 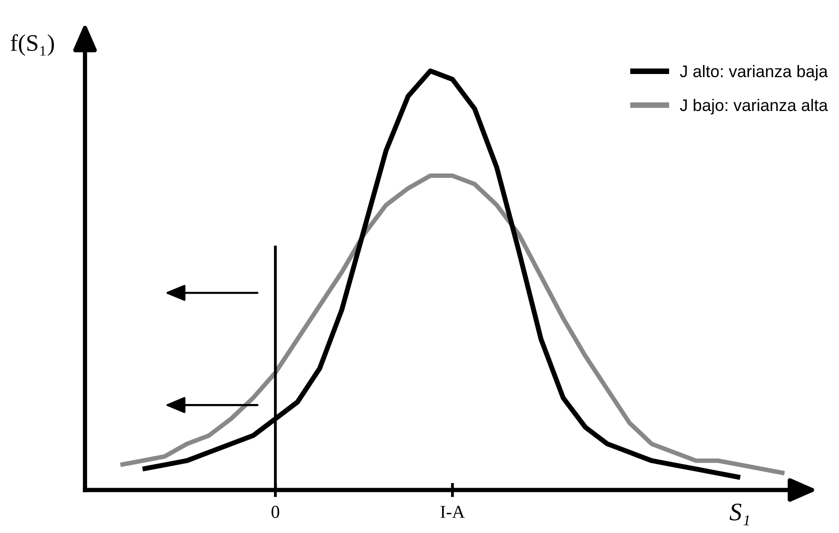 What do you see at coordinates (739, 515) in the screenshot?
I see `x-axis-title: S₁` at bounding box center [739, 515].